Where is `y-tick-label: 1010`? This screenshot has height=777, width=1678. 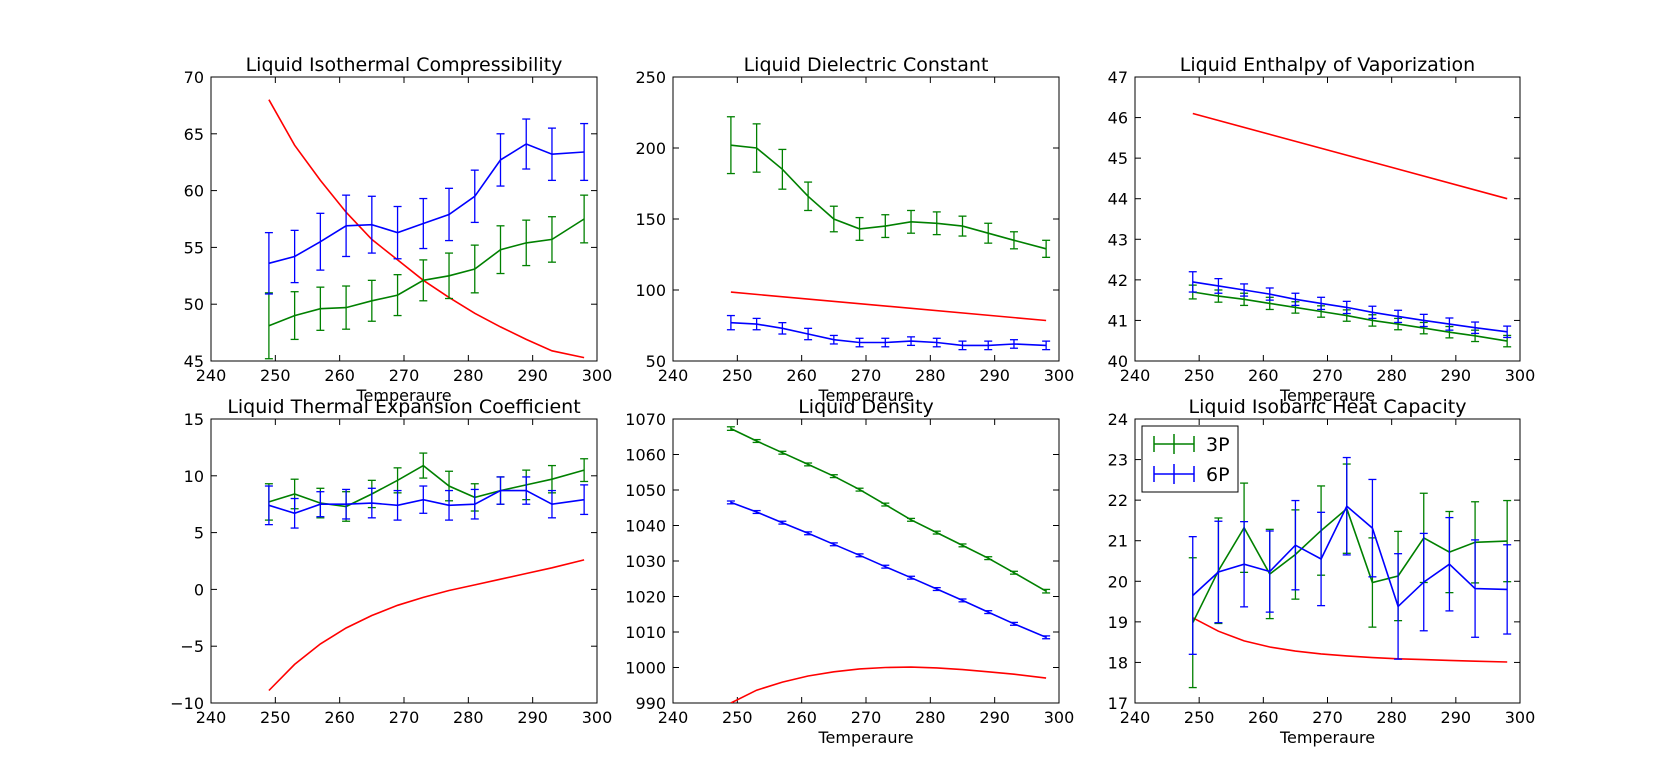 y-tick-label: 1010 is located at coordinates (645, 632).